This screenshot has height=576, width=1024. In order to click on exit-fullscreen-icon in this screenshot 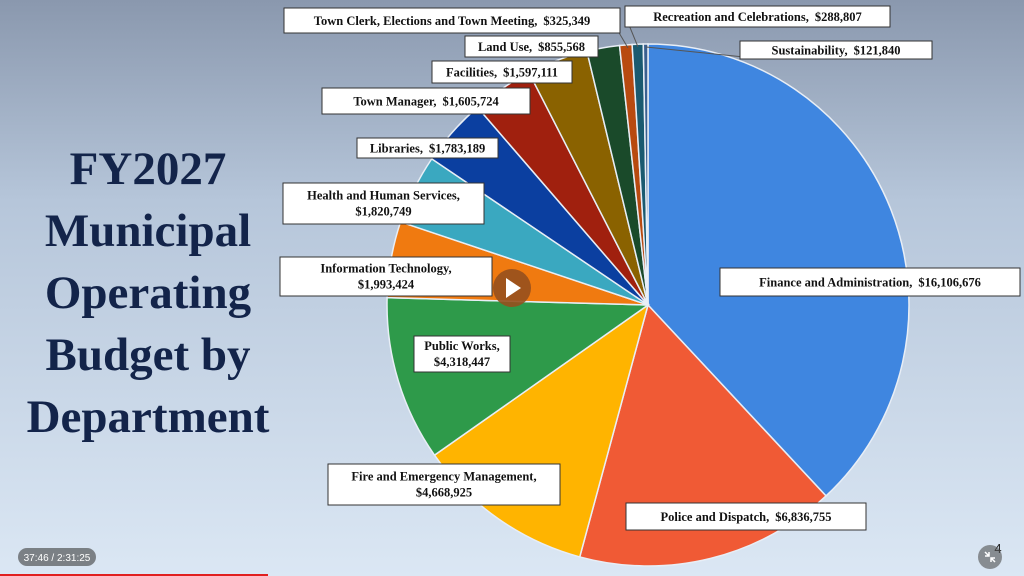, I will do `click(990, 557)`.